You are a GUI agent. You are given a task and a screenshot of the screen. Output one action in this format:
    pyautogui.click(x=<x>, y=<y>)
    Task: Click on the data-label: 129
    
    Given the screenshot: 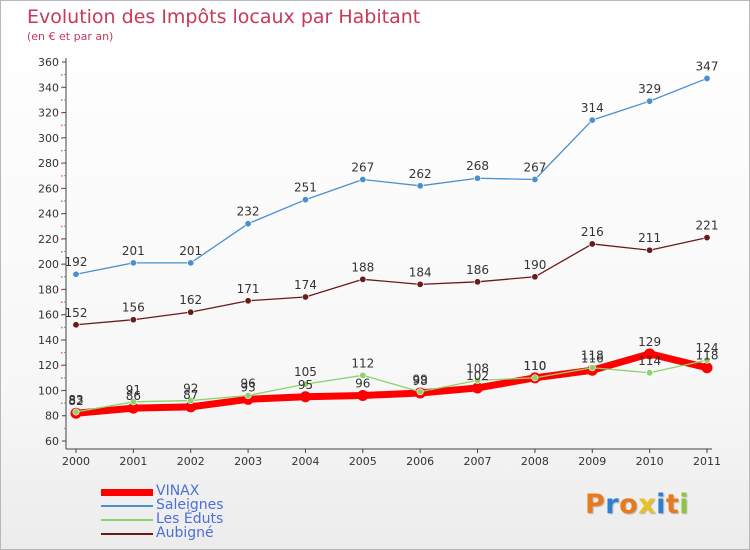 What is the action you would take?
    pyautogui.click(x=649, y=342)
    